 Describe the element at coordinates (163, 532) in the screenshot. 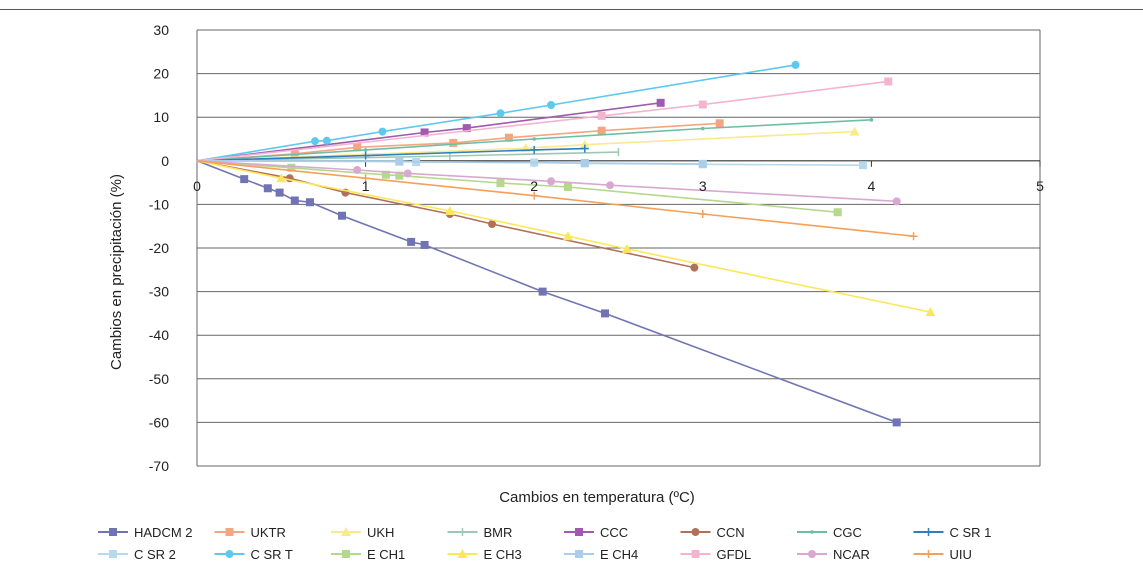

I see `legend-label: HADCM 2` at that location.